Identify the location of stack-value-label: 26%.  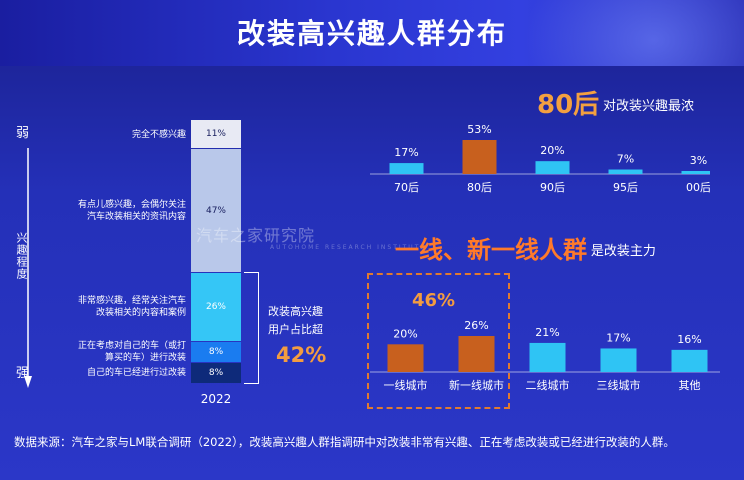
(215, 306).